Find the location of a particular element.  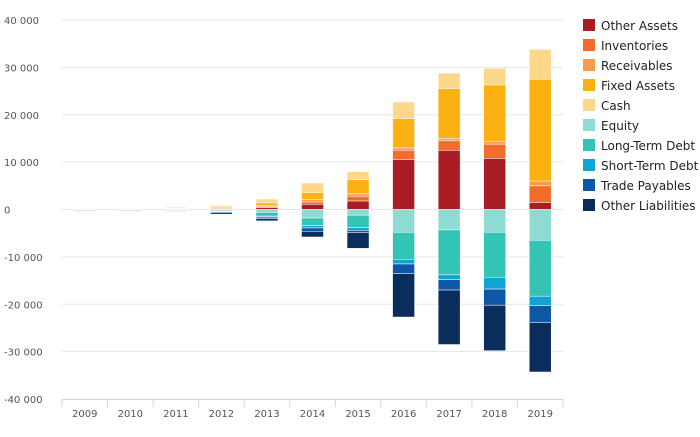

x-tick-label: 2019 is located at coordinates (540, 414).